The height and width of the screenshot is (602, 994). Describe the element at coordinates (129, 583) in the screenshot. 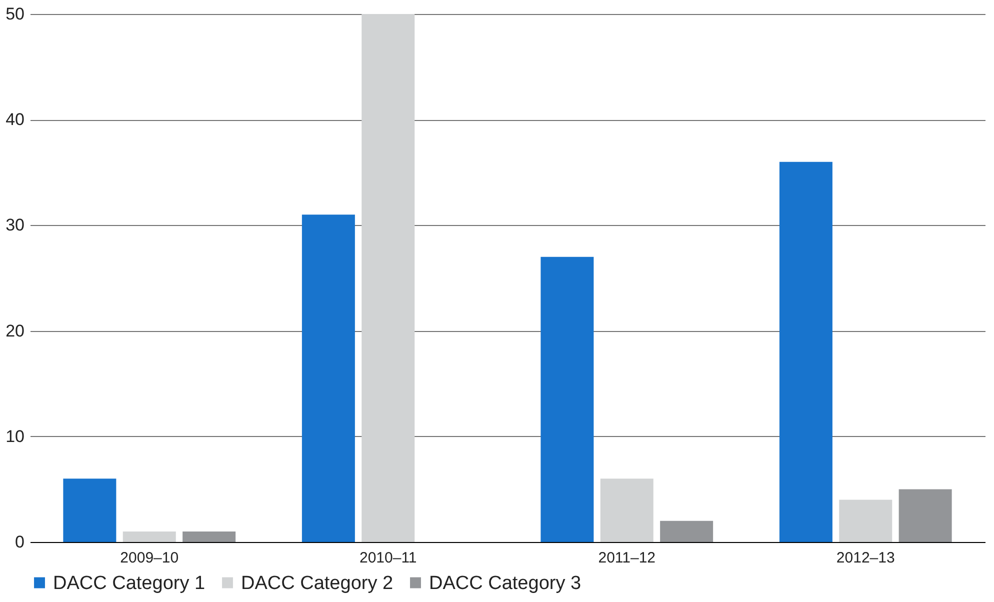

I see `legend-label: DACC Category 1` at that location.